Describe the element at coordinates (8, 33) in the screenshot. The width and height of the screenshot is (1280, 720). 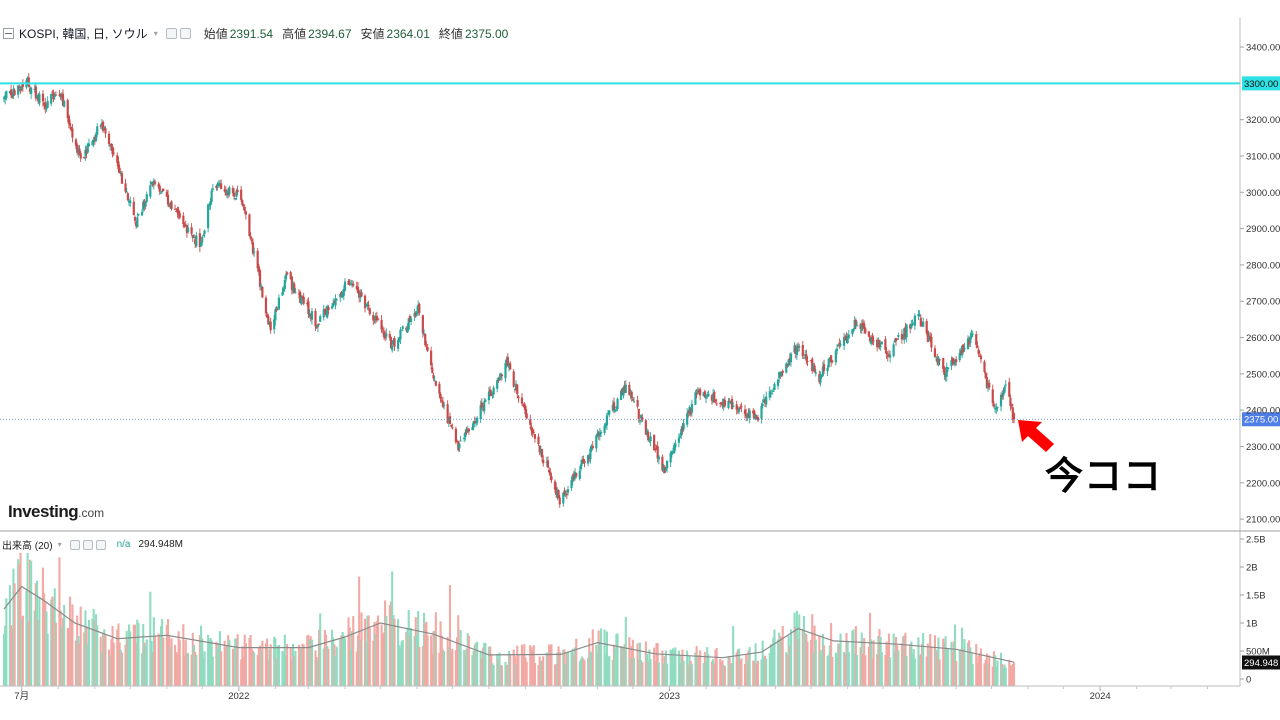
I see `collapse-toggle-icon` at that location.